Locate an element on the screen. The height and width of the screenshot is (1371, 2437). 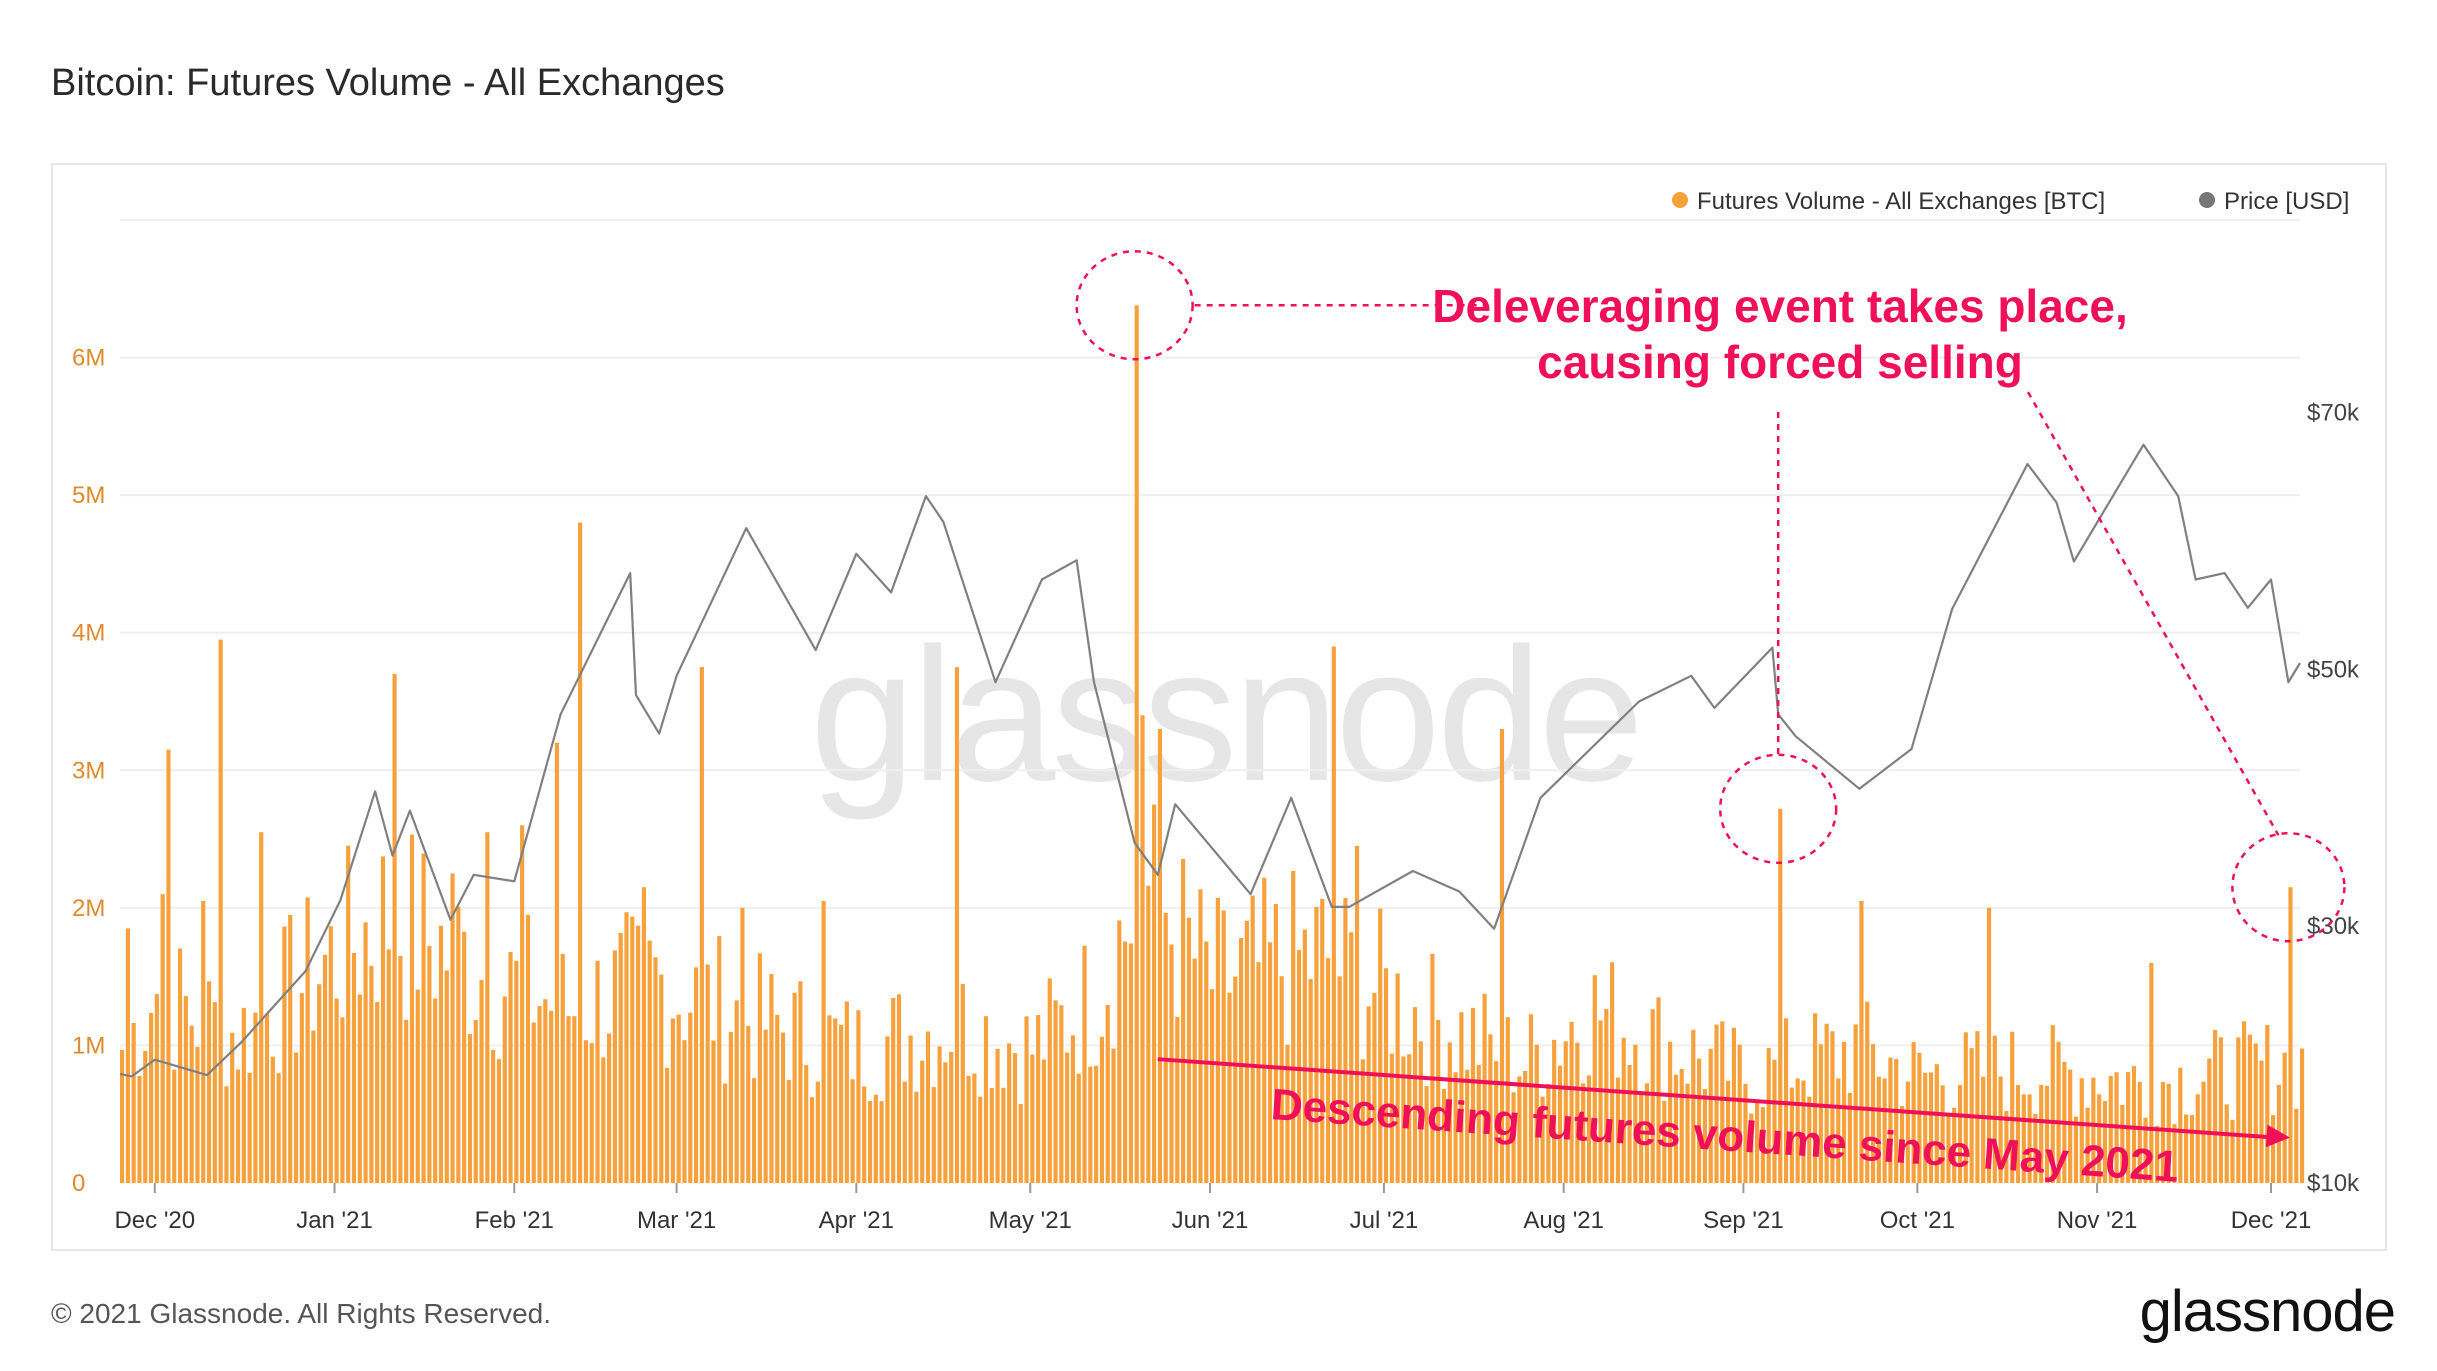
y-right-tick-label: $30k is located at coordinates (2333, 926).